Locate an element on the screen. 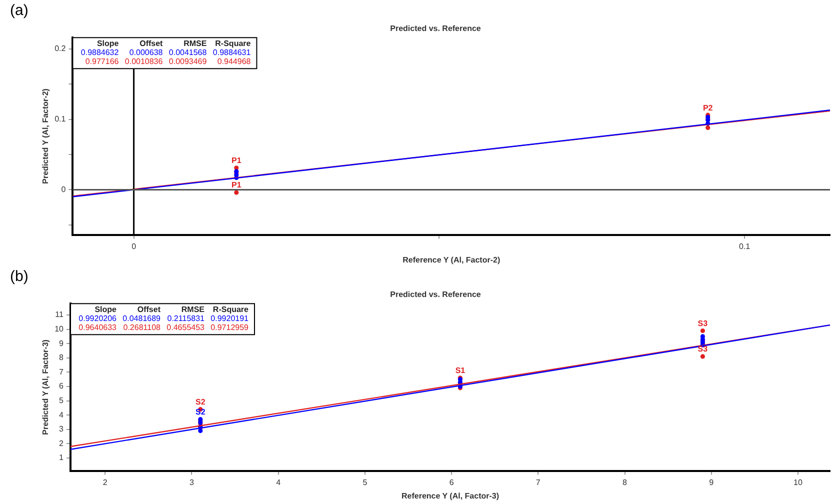  x-tick-label: 9 is located at coordinates (711, 482).